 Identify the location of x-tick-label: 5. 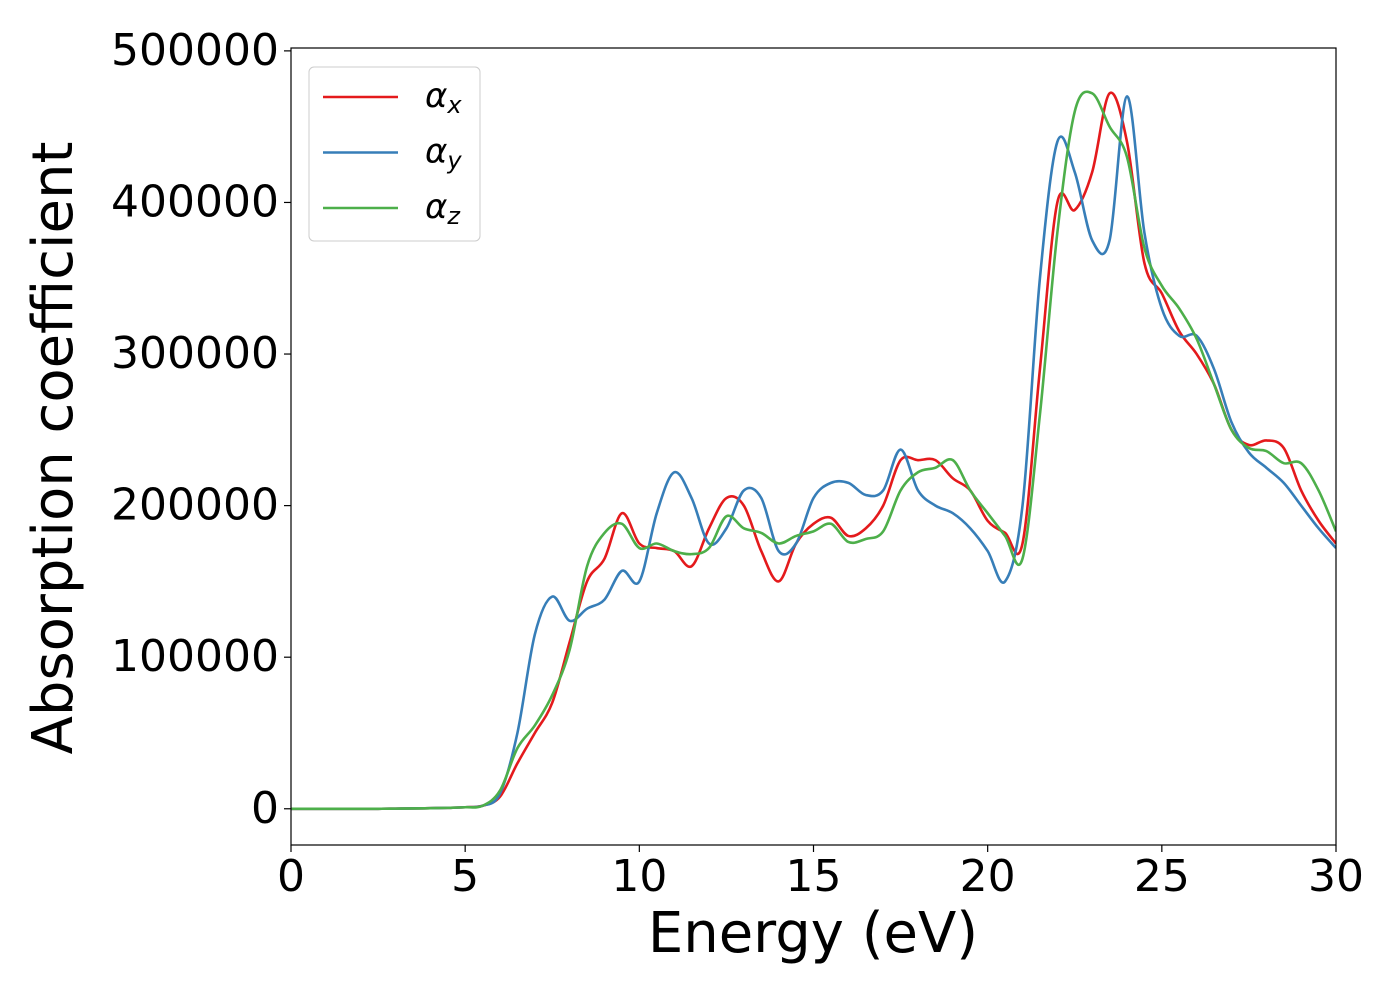
(465, 876).